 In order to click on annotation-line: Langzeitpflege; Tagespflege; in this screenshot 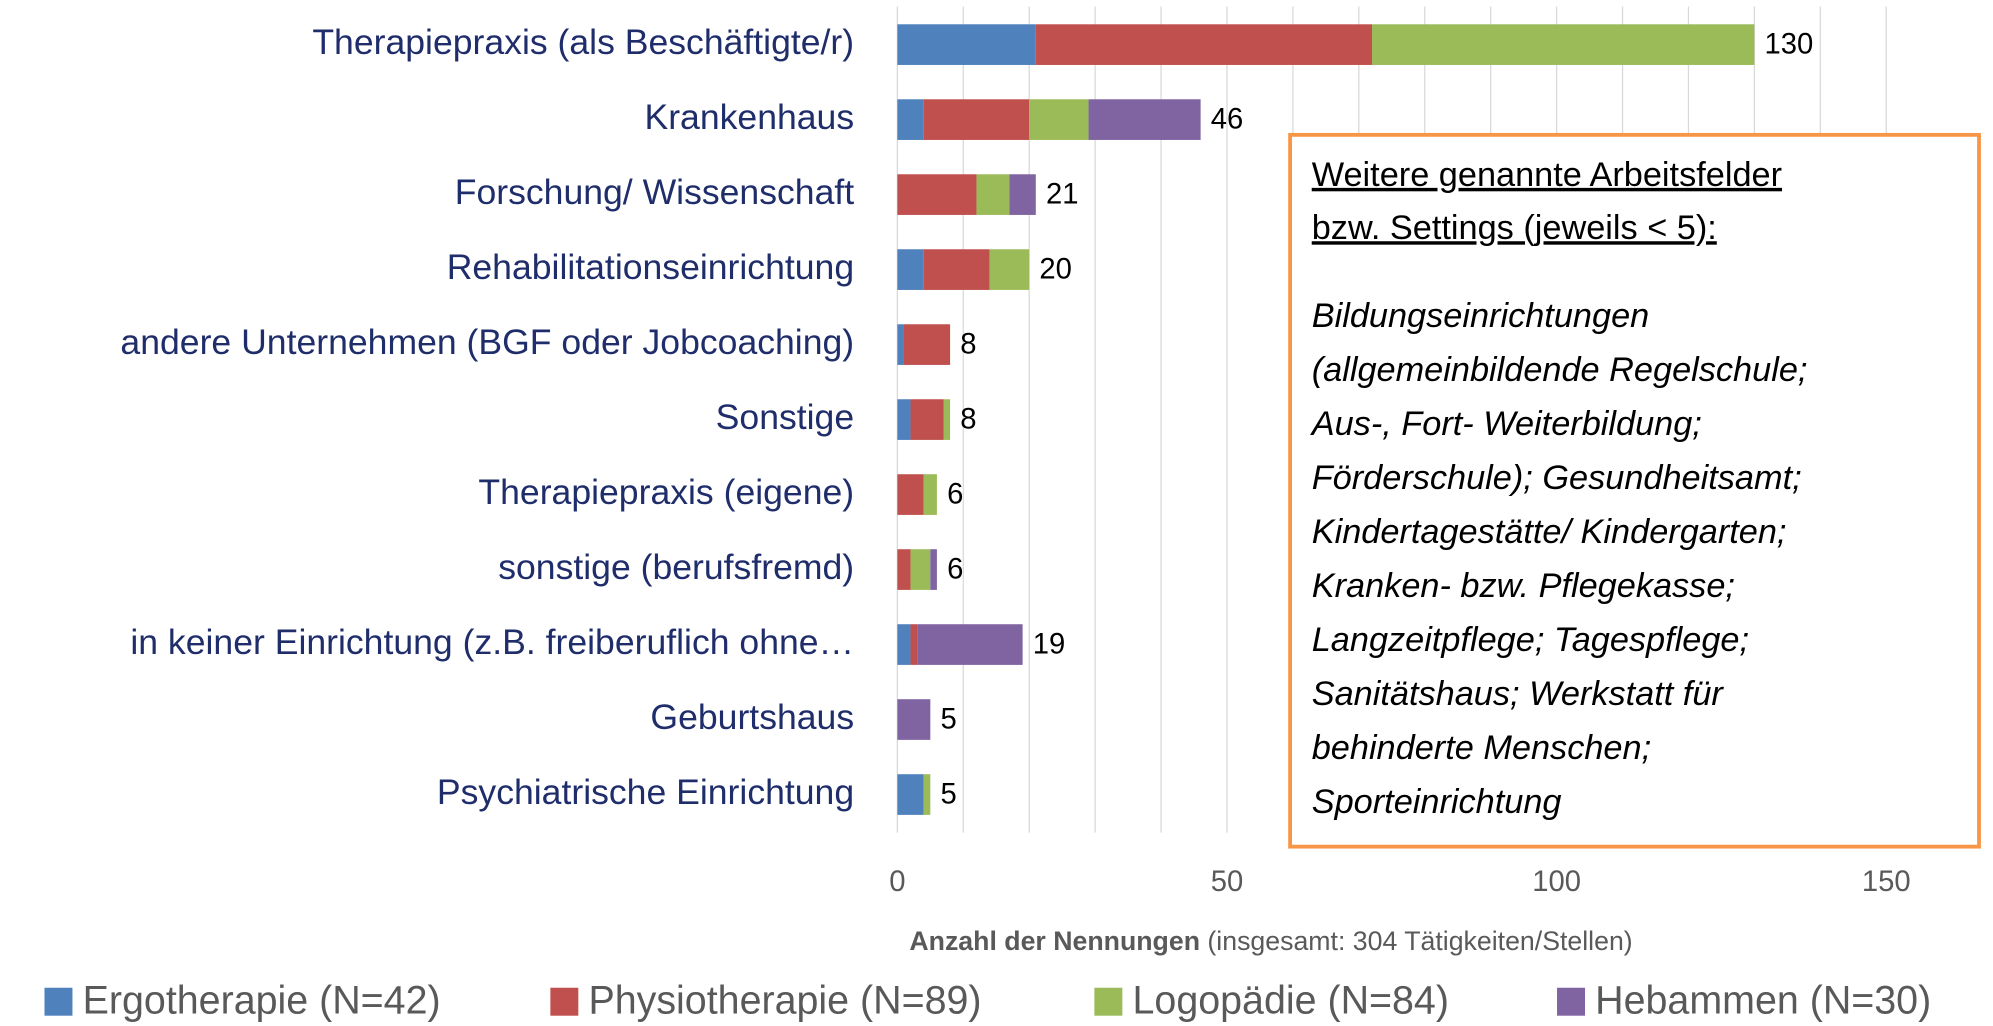, I will do `click(1530, 640)`.